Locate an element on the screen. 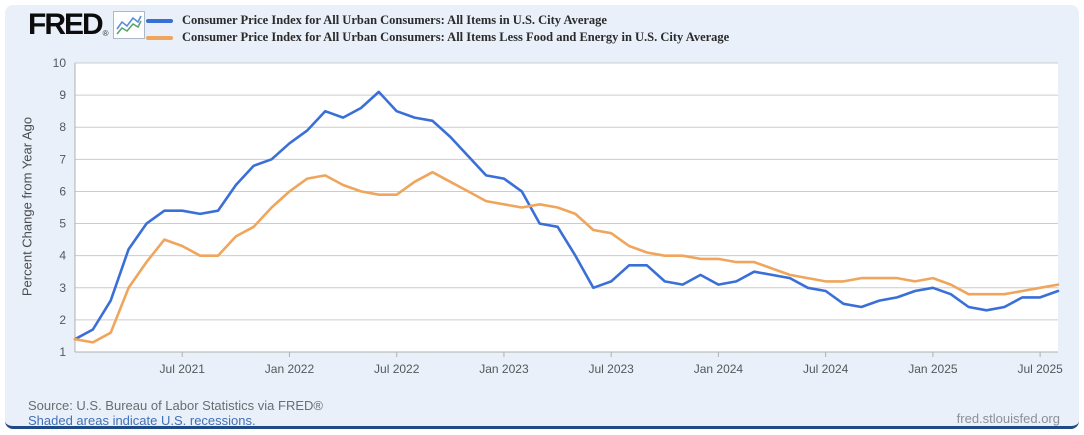  y-tick-label: 4 is located at coordinates (62, 256).